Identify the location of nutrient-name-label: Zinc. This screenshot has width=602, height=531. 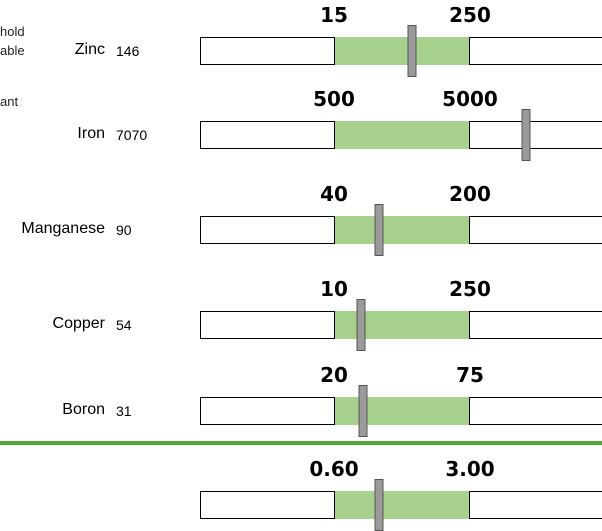
(89, 49).